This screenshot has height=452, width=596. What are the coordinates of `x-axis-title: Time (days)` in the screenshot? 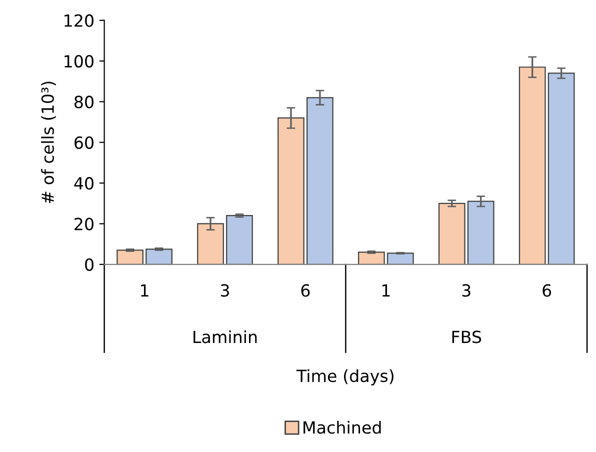 It's located at (345, 377).